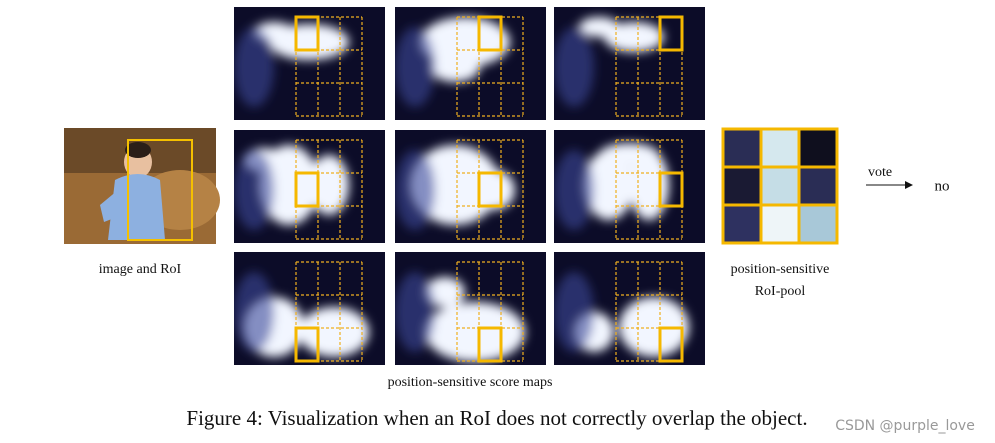 The image size is (995, 443). What do you see at coordinates (780, 186) in the screenshot?
I see `pooled-grid` at bounding box center [780, 186].